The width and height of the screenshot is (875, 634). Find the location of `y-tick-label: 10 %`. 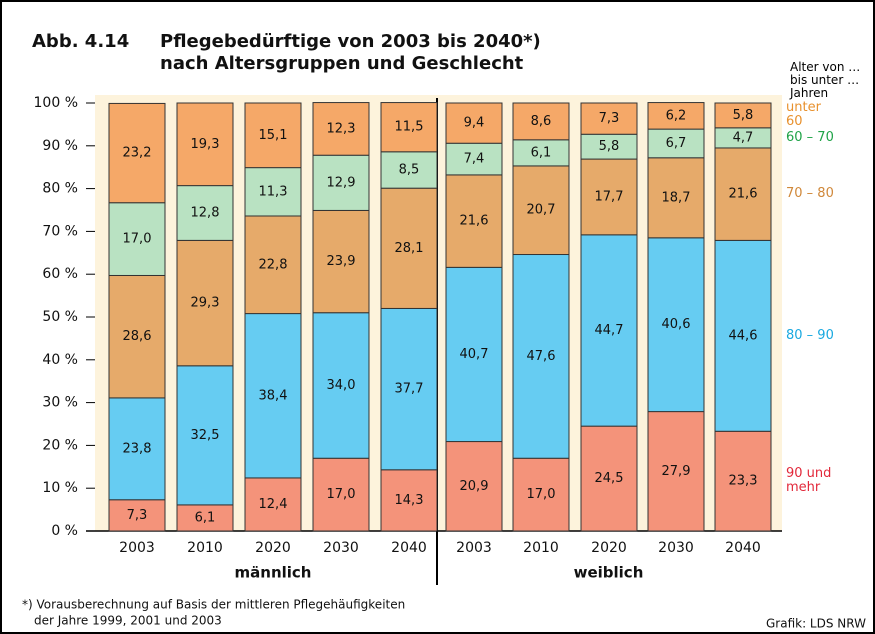

y-tick-label: 10 % is located at coordinates (60, 488).